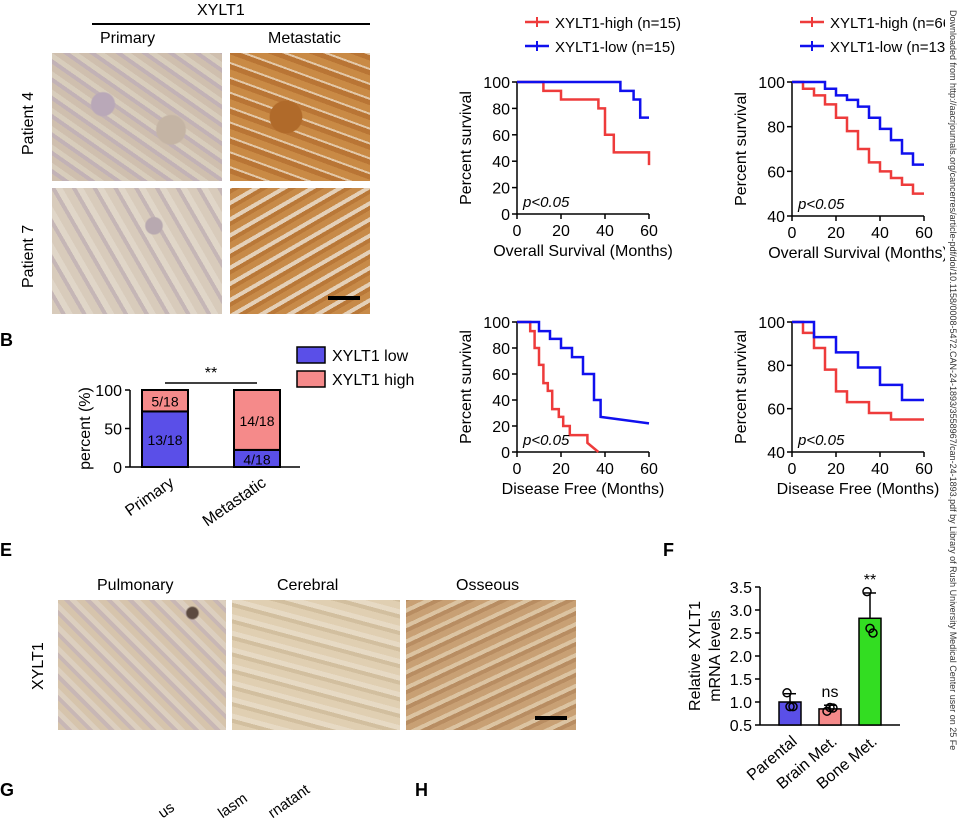  I want to click on bar-count-label: 13/18, so click(164, 440).